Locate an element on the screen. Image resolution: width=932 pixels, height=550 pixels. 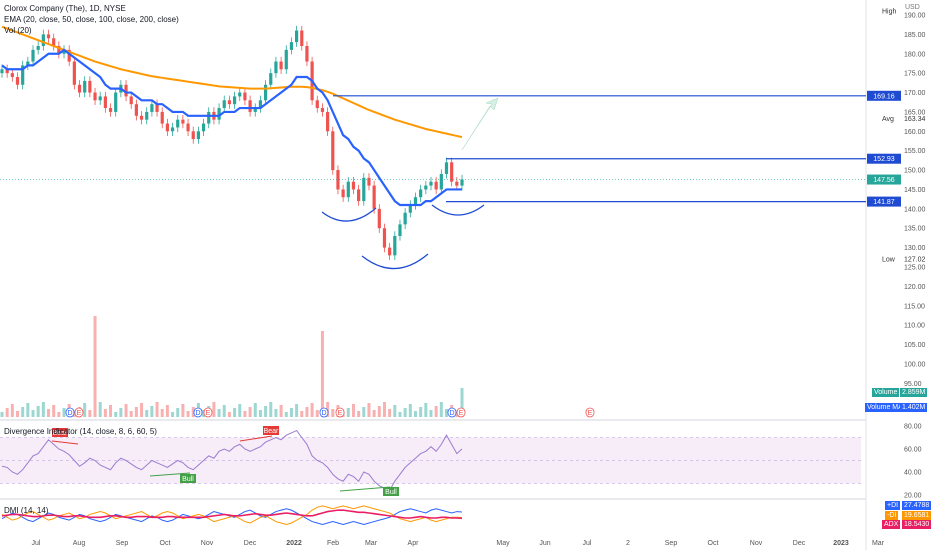
symbol-title: Clorox Company (The), 1D, NYSE is located at coordinates (65, 8).